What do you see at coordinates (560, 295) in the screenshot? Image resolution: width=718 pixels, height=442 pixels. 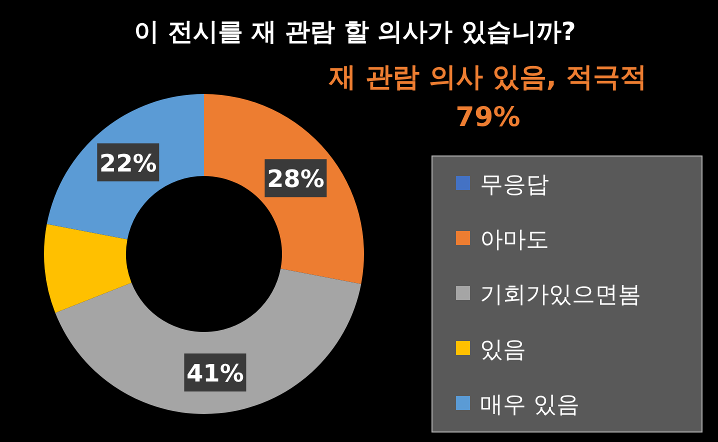 I see `legend-label: 기회가있으면봄` at bounding box center [560, 295].